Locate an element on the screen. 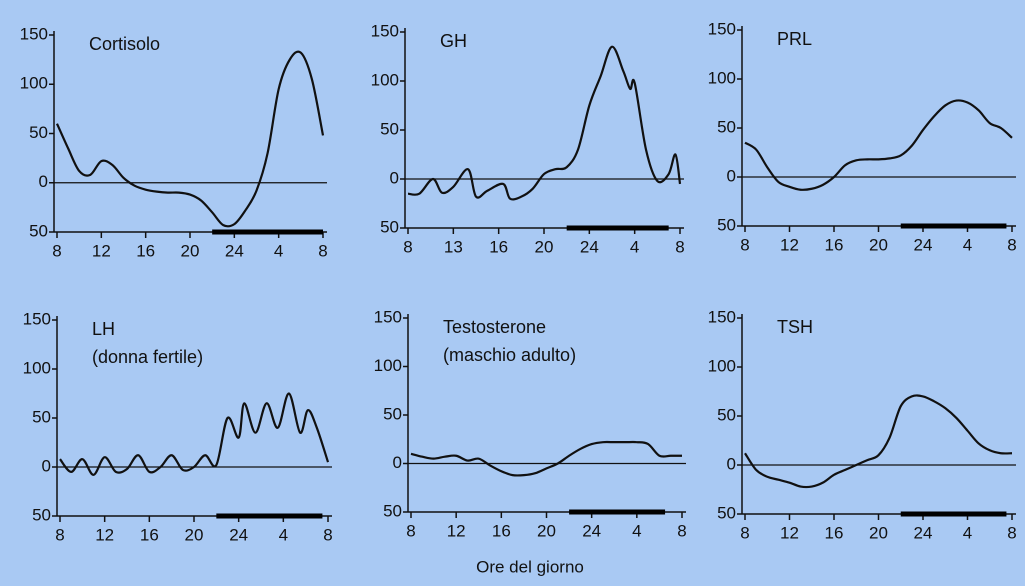 Image resolution: width=1025 pixels, height=586 pixels. x-tick-label: 13 is located at coordinates (453, 246).